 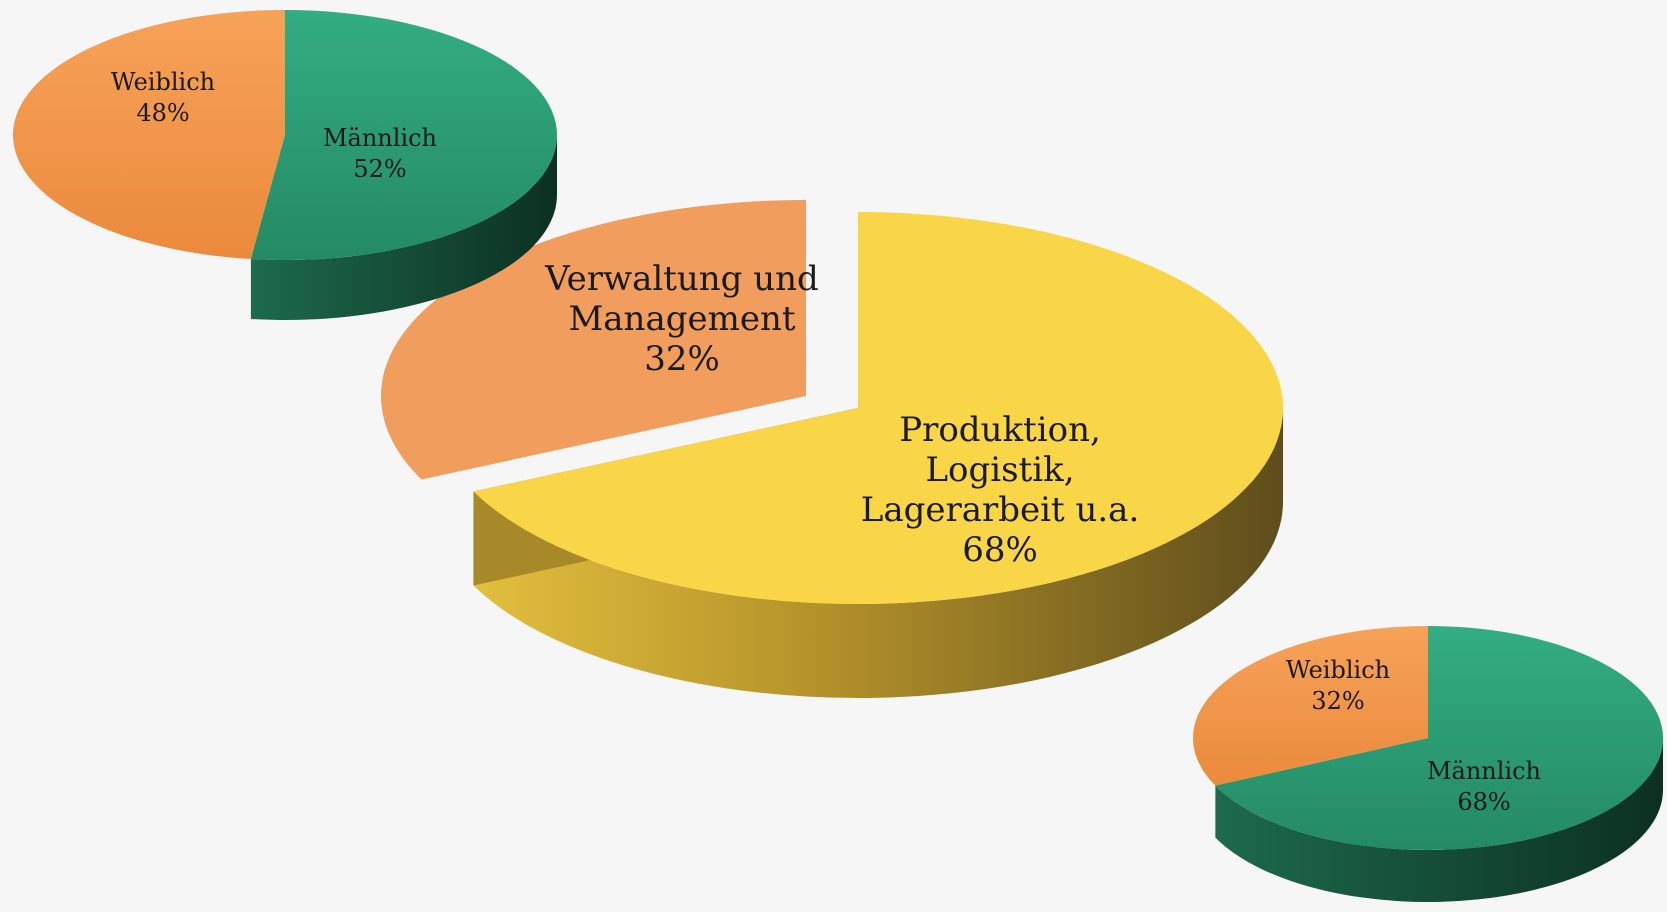 What do you see at coordinates (163, 97) in the screenshot?
I see `slice-label-weiblich: Weiblich 48%` at bounding box center [163, 97].